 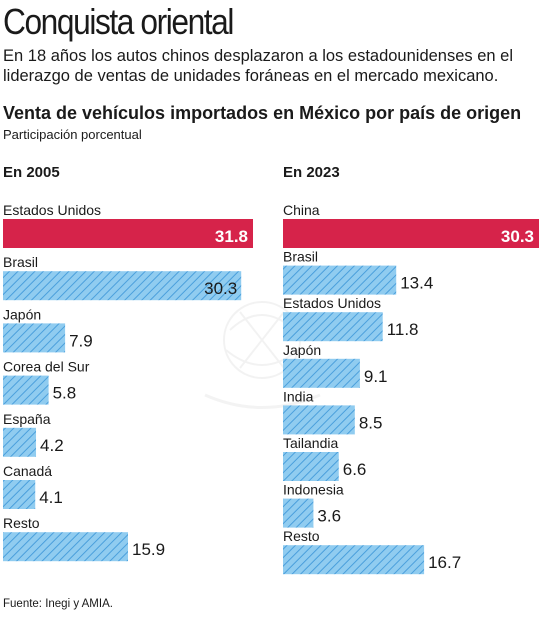 I want to click on category-label-canada: Canadá, so click(x=27, y=471).